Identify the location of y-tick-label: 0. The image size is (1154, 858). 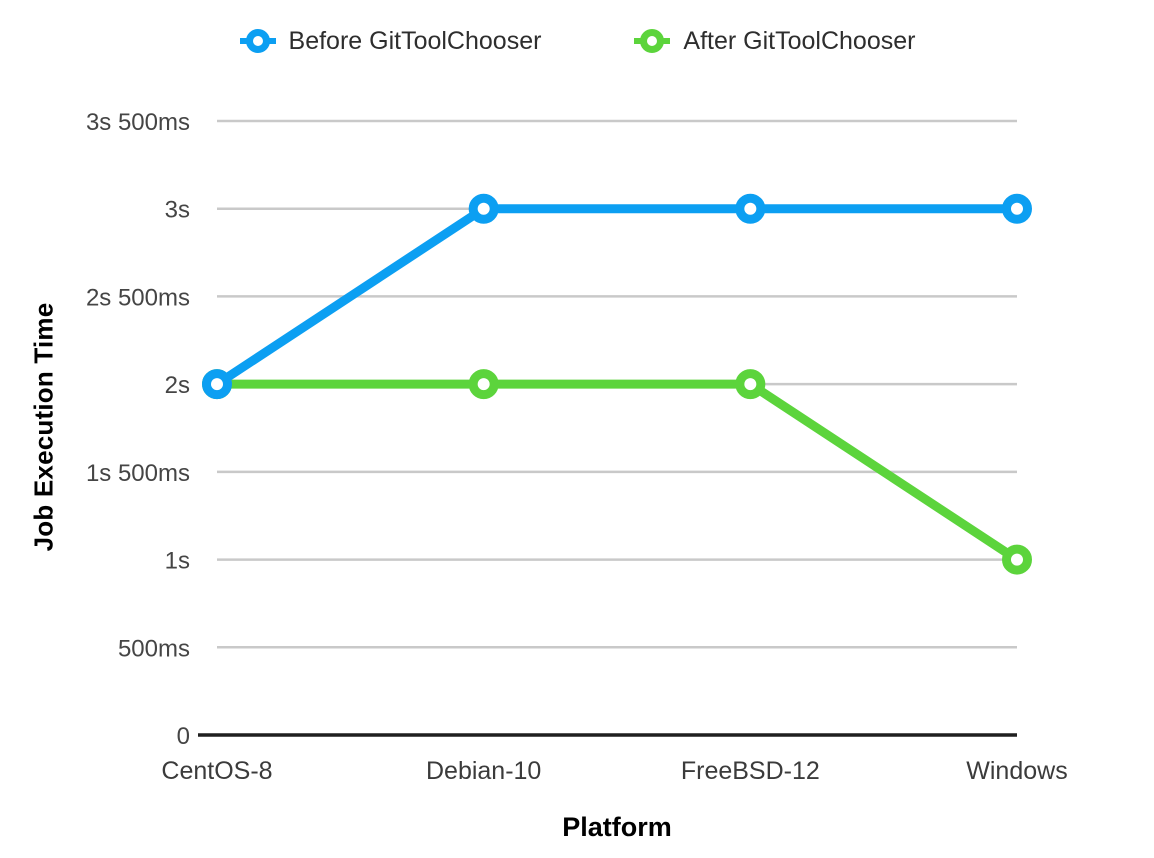
(183, 736).